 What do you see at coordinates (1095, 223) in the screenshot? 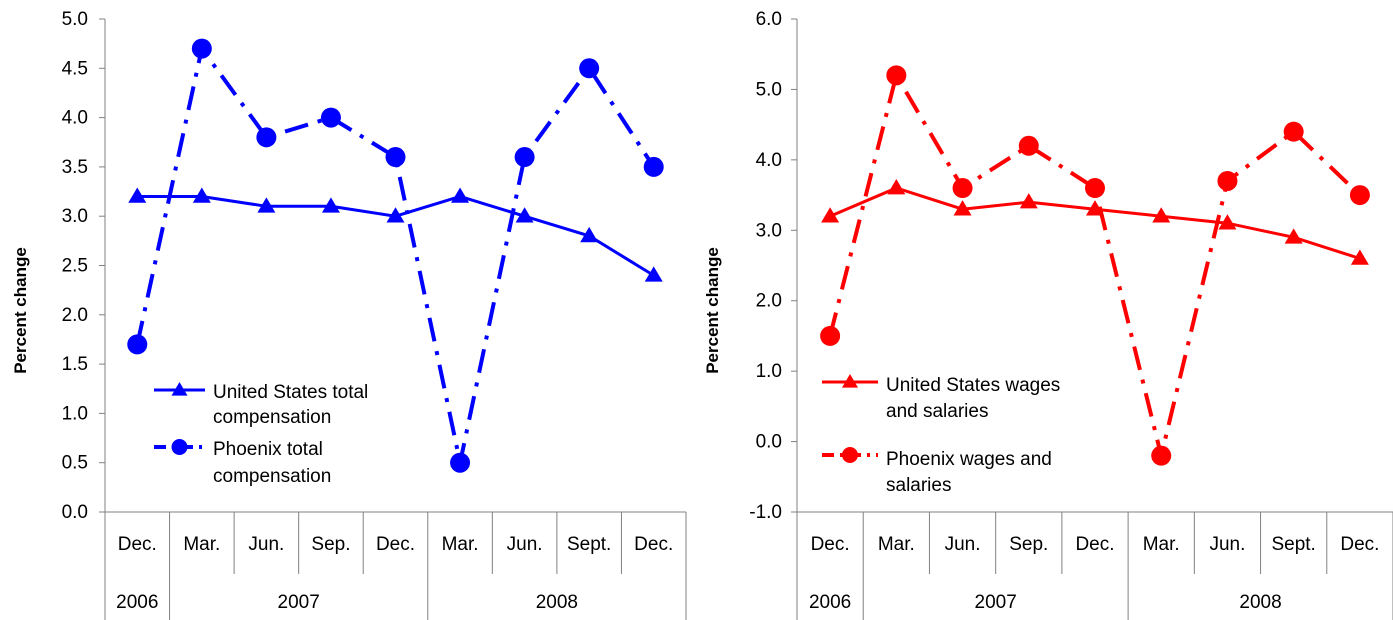
I see `united-states-series-line` at bounding box center [1095, 223].